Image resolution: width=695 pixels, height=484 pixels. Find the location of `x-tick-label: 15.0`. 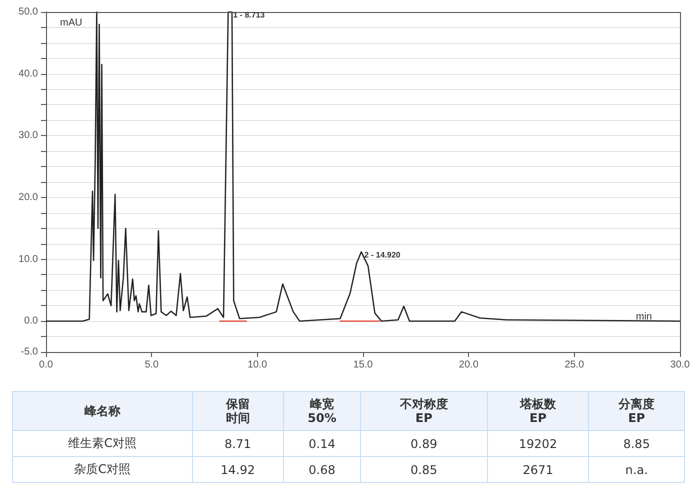

x-tick-label: 15.0 is located at coordinates (363, 365).